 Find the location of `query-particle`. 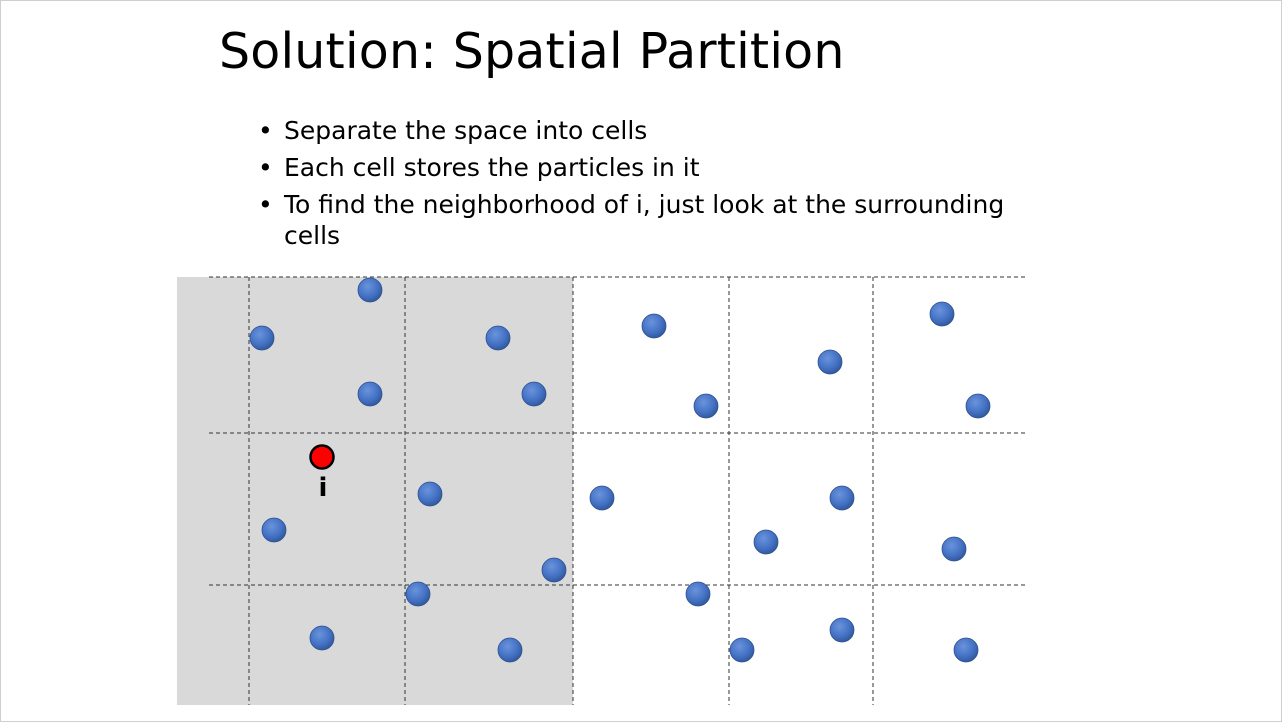

query-particle is located at coordinates (322, 457).